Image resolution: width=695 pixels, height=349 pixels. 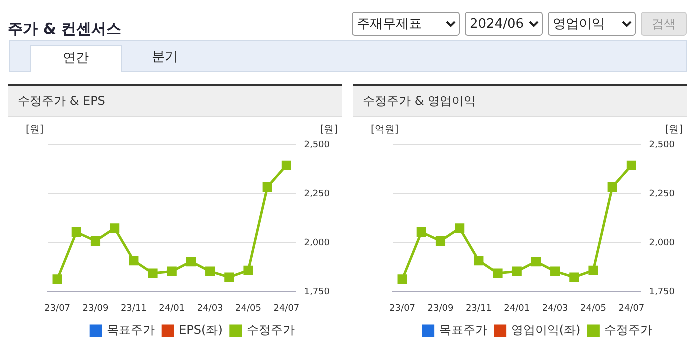 I want to click on text: 주재무제표, so click(x=406, y=24).